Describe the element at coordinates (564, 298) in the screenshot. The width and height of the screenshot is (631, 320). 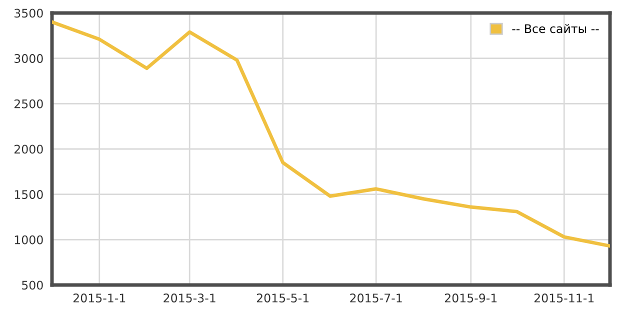
I see `x-tick-label: 2015-11-1` at that location.